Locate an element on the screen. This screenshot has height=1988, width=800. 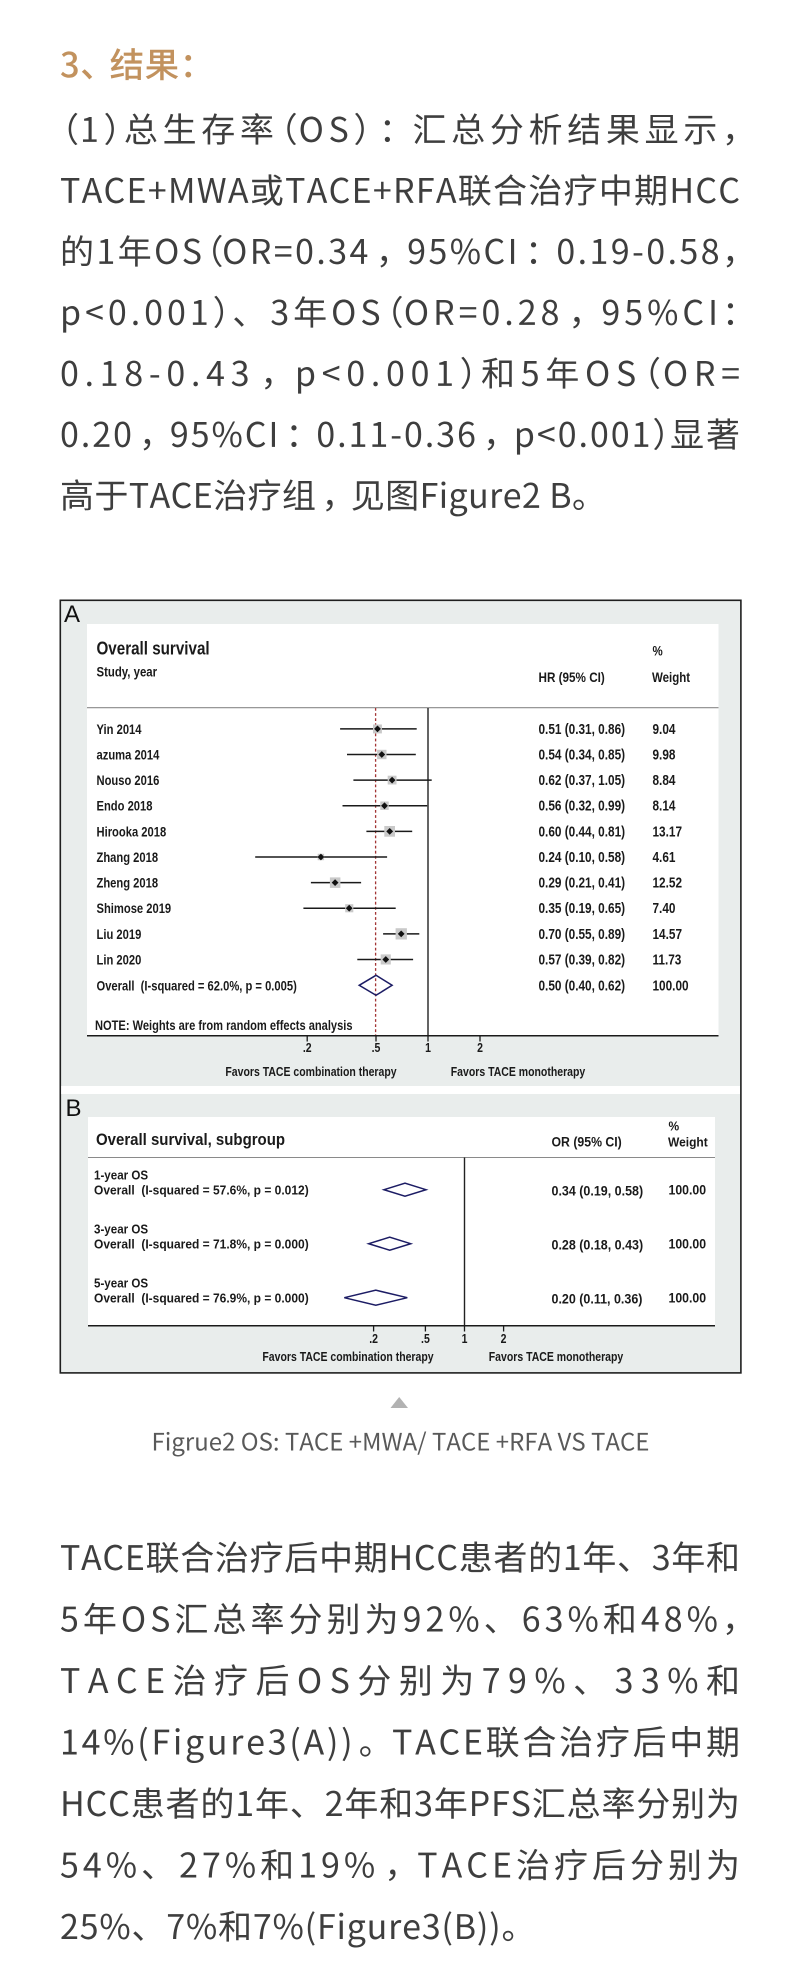
svg-text: 0.24 (0.10, 0.58) is located at coordinates (582, 857).